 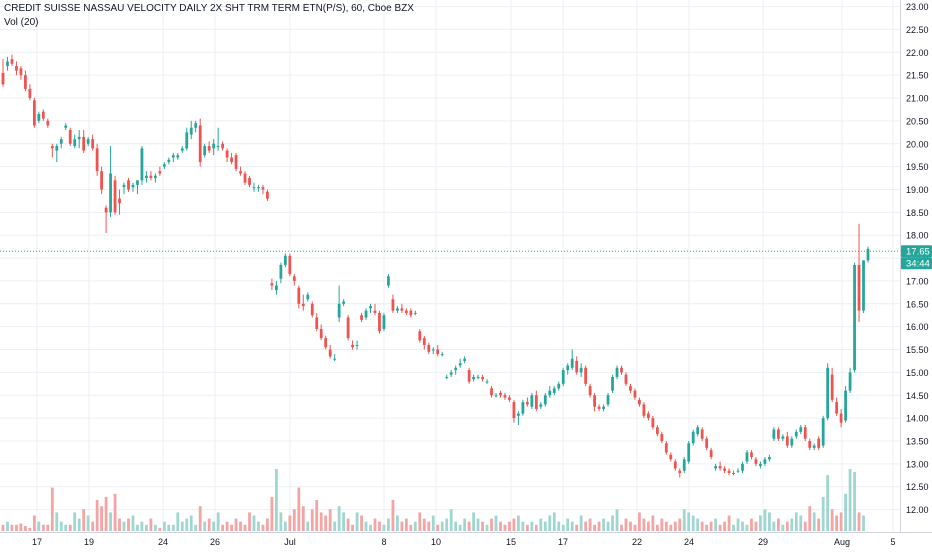 What do you see at coordinates (917, 396) in the screenshot?
I see `y-tick-label: 14.50` at bounding box center [917, 396].